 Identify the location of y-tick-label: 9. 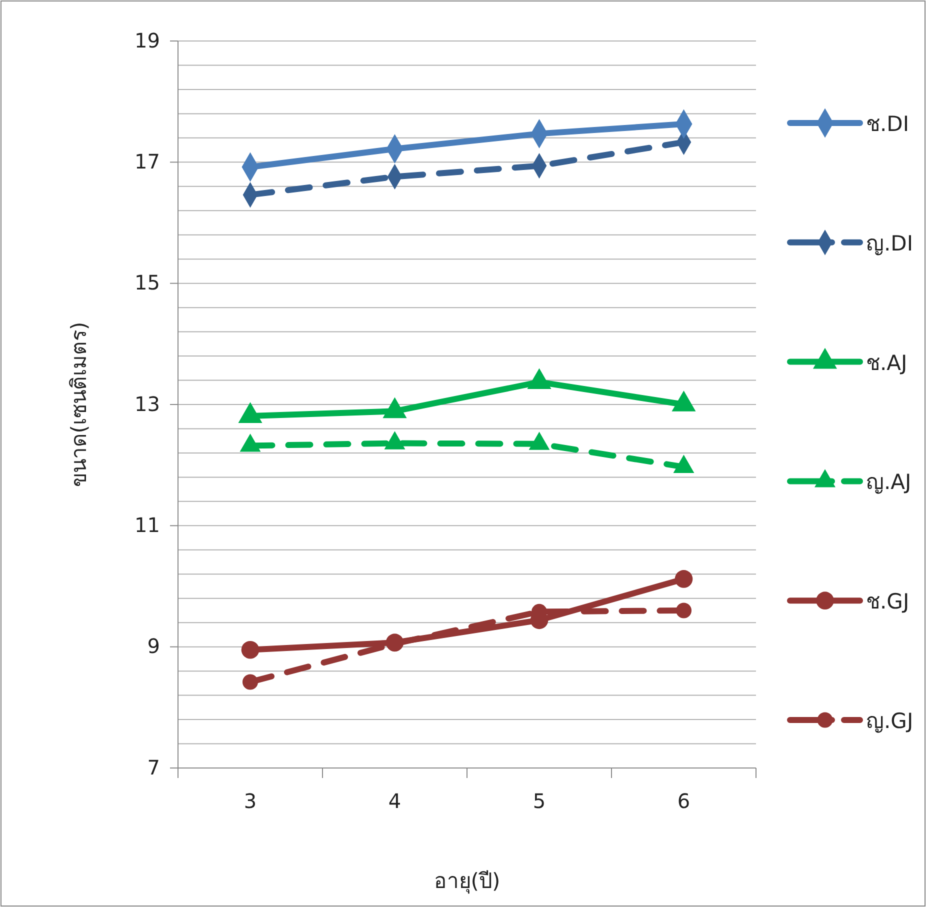
(153, 646).